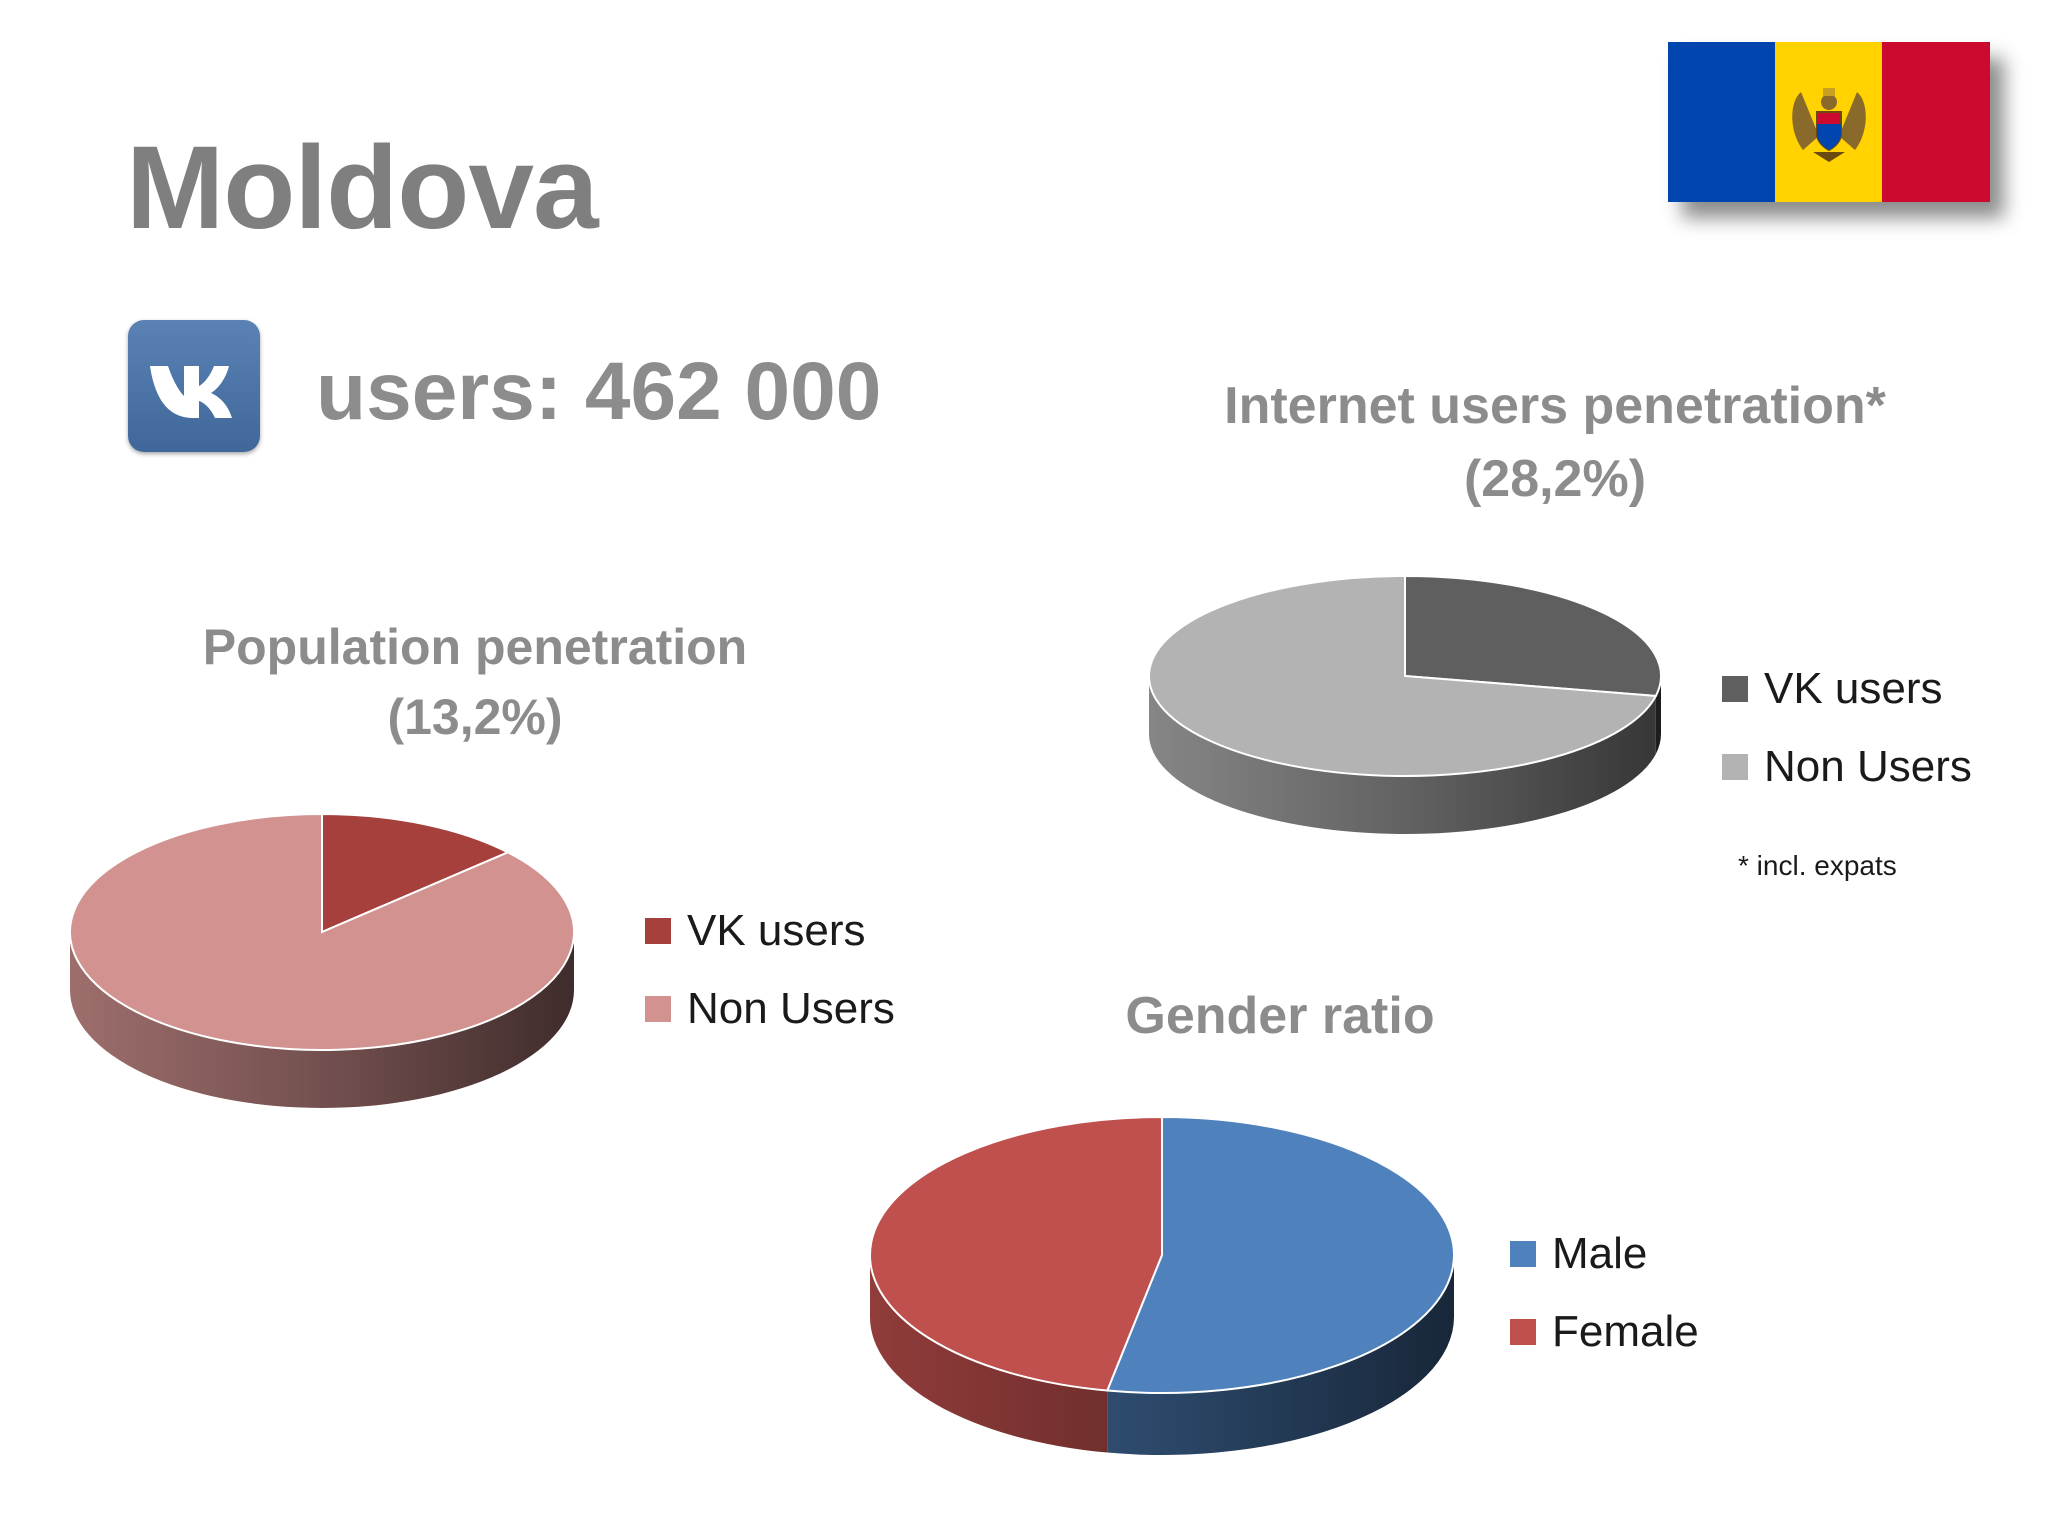 The height and width of the screenshot is (1536, 2048). I want to click on chart1-legend-item: VK users, so click(770, 931).